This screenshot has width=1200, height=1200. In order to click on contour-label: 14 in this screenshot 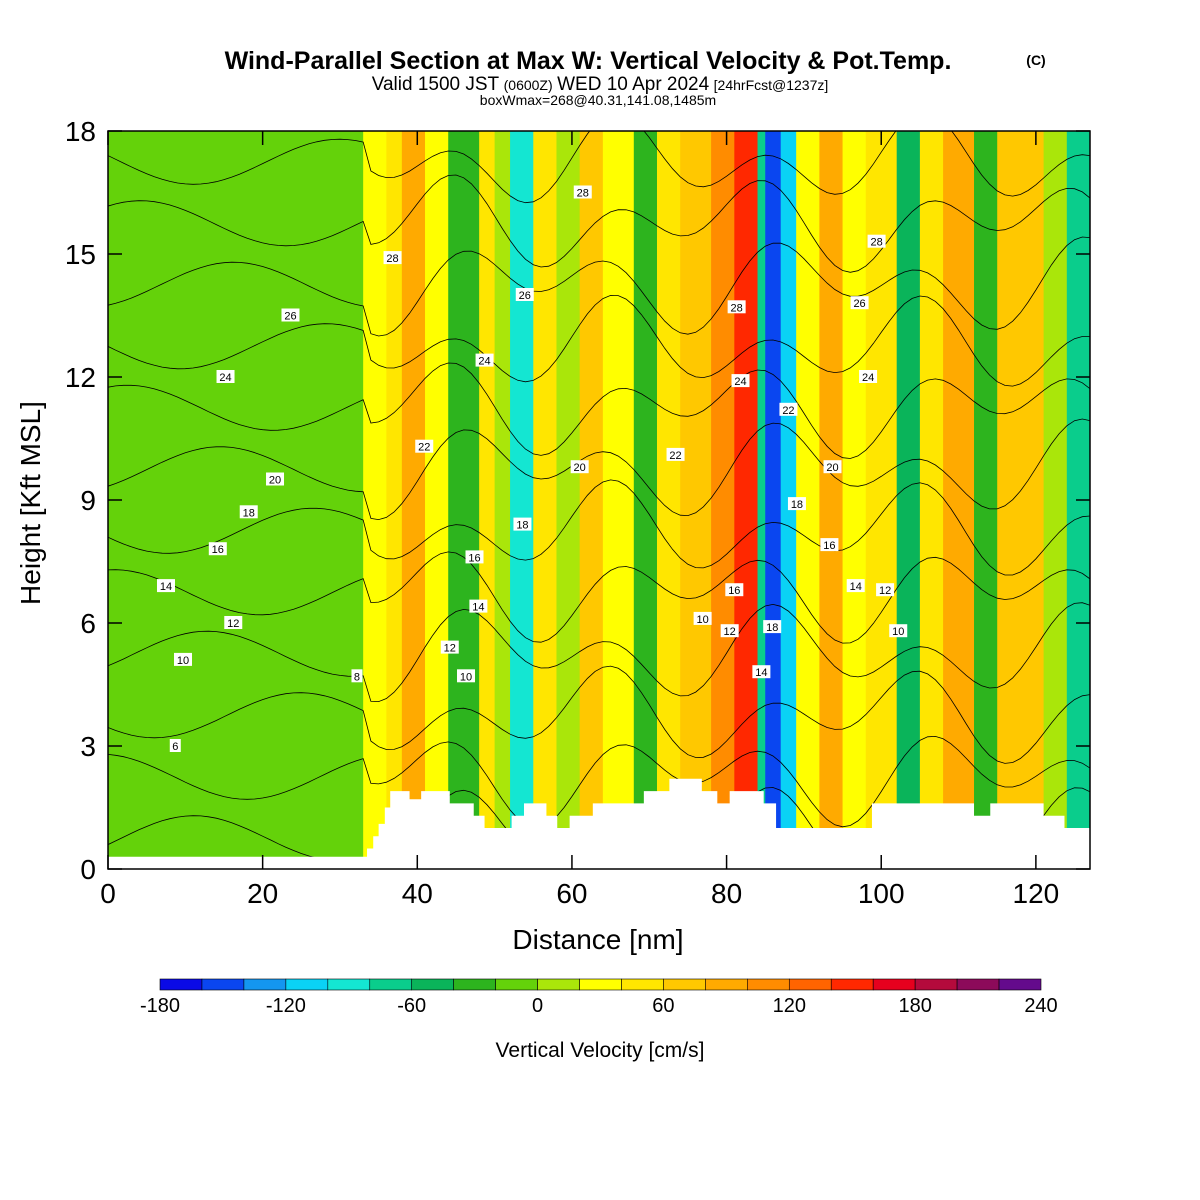, I will do `click(165, 586)`.